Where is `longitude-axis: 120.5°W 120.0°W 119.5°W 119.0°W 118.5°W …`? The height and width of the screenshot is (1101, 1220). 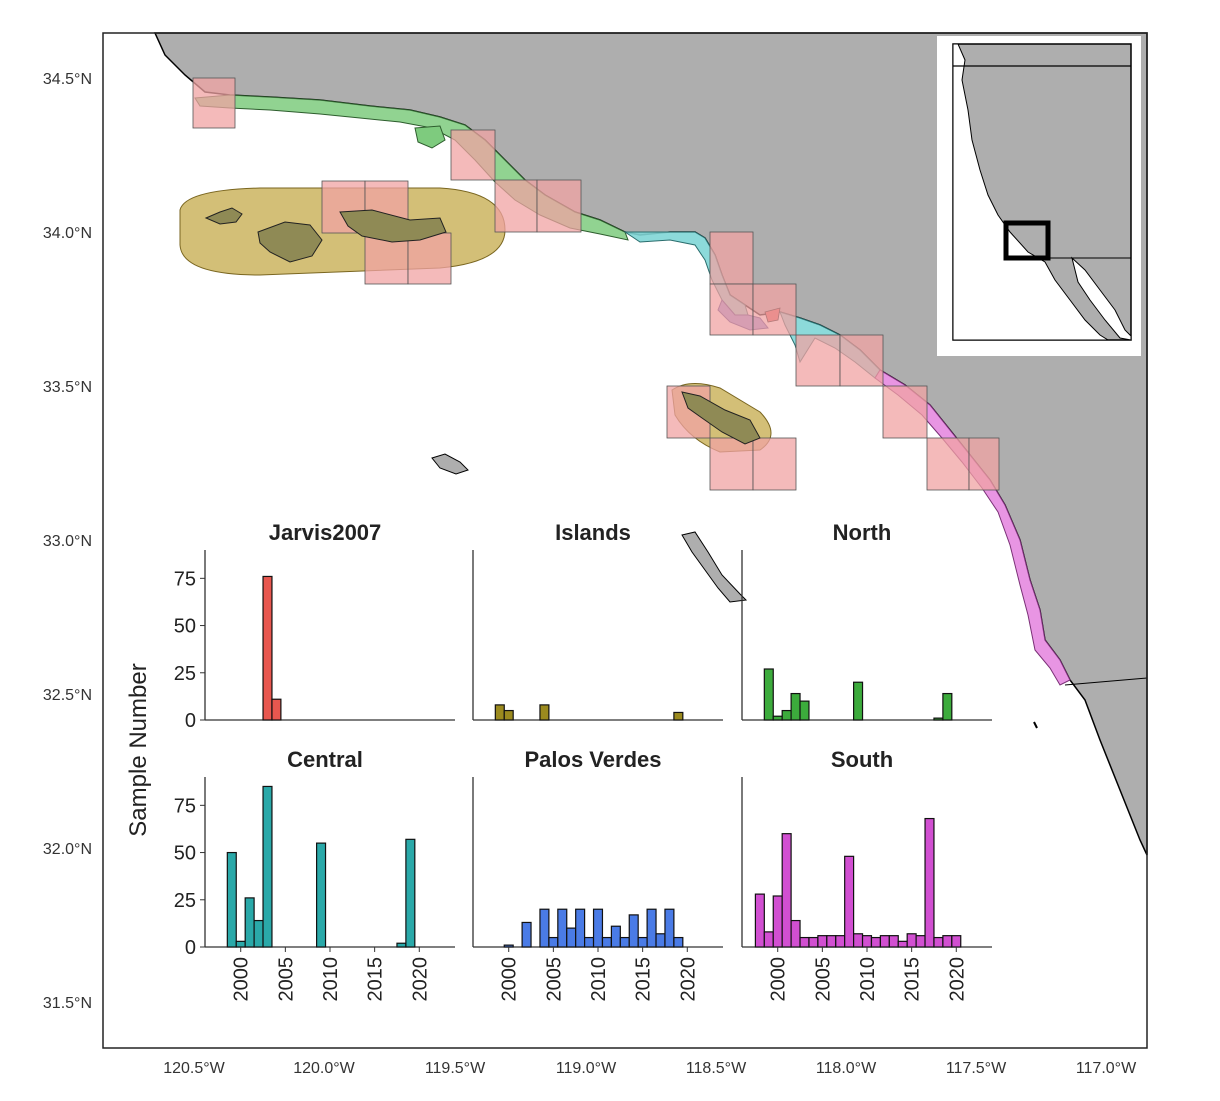
longitude-axis: 120.5°W 120.0°W 119.5°W 119.0°W 118.5°W … is located at coordinates (650, 1068).